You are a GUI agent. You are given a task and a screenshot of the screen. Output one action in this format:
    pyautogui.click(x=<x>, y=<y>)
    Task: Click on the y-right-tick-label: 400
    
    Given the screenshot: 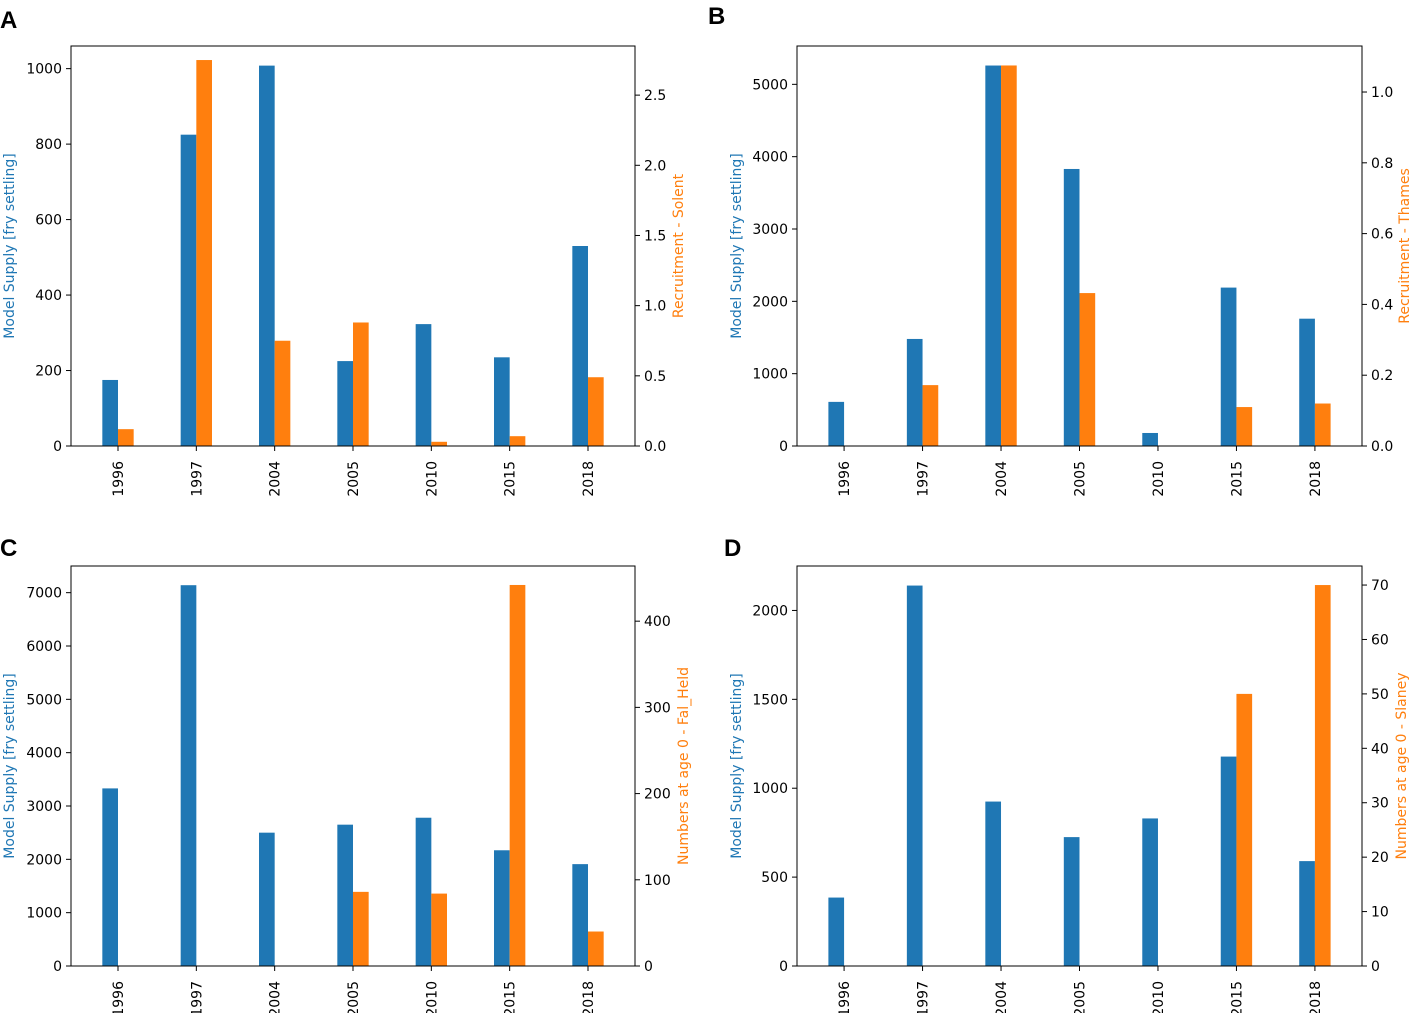 What is the action you would take?
    pyautogui.click(x=657, y=622)
    